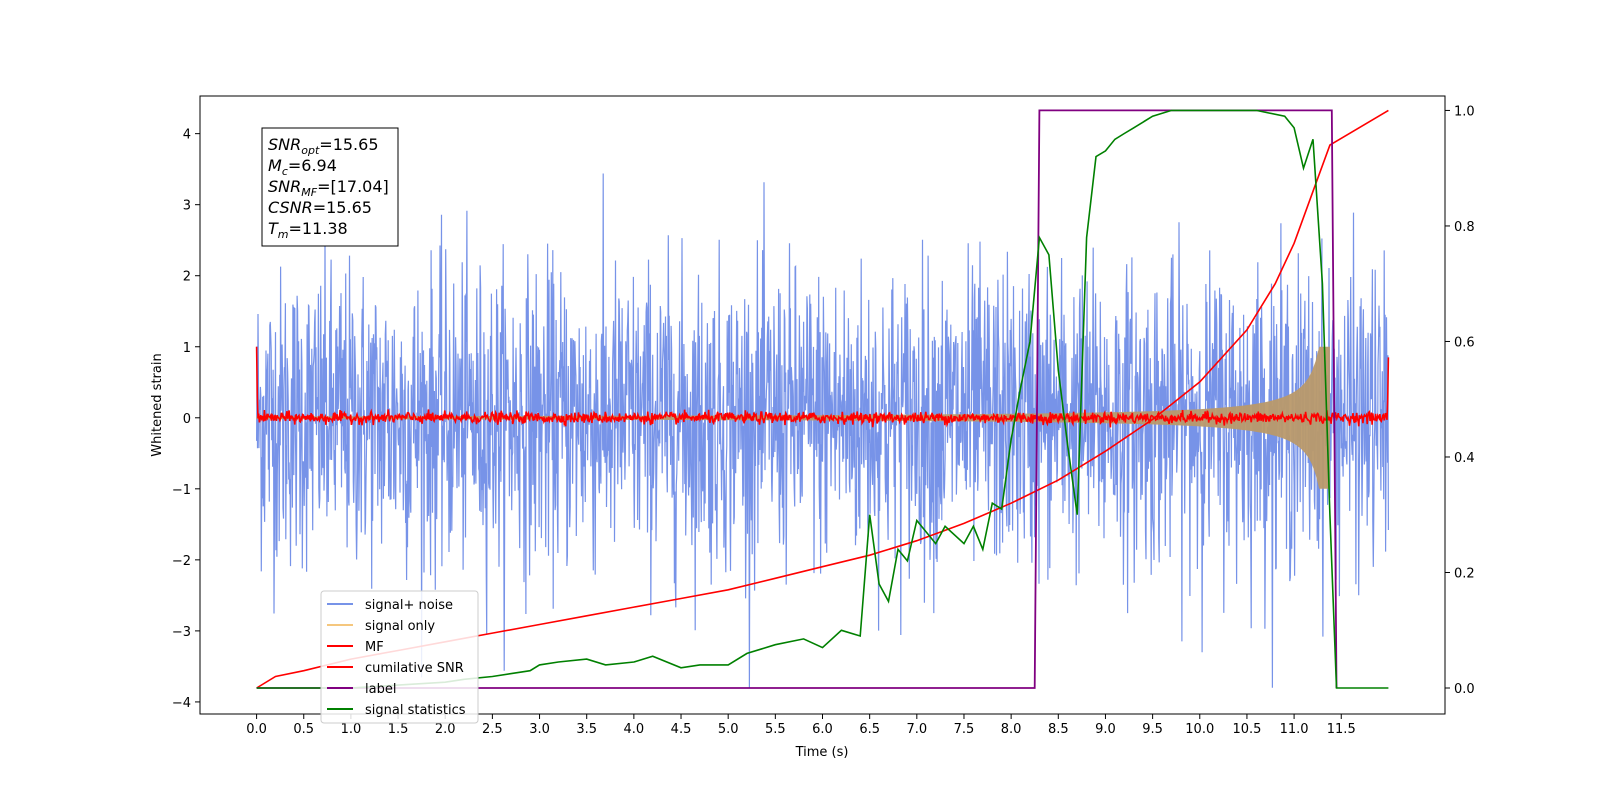 The image size is (1600, 800). Describe the element at coordinates (1011, 729) in the screenshot. I see `x-tick-label: 8.0` at that location.